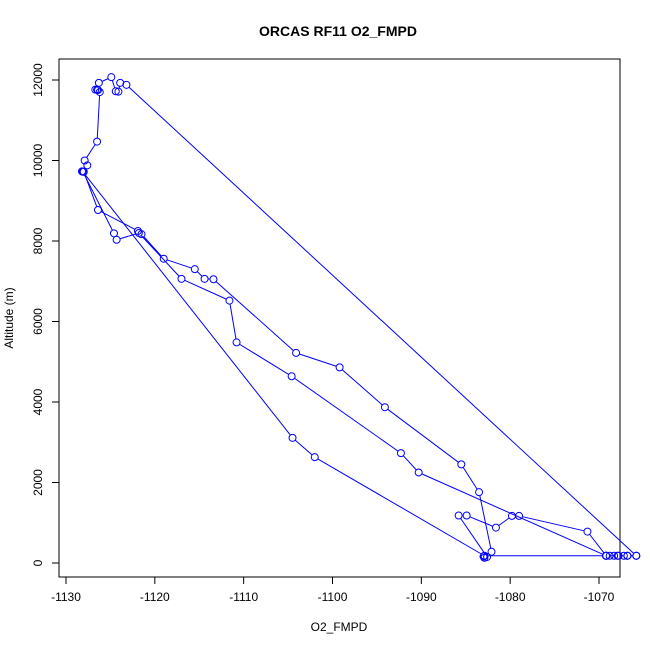 The image size is (650, 650). Describe the element at coordinates (38, 80) in the screenshot. I see `y-tick-label: 12000` at that location.